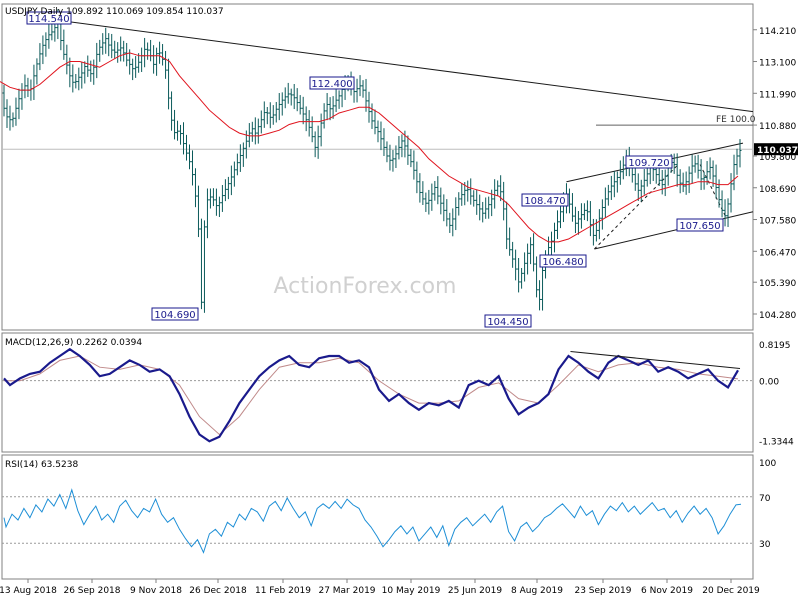 The width and height of the screenshot is (800, 604). I want to click on date-axis-label: 27 Mar 2019, so click(346, 591).